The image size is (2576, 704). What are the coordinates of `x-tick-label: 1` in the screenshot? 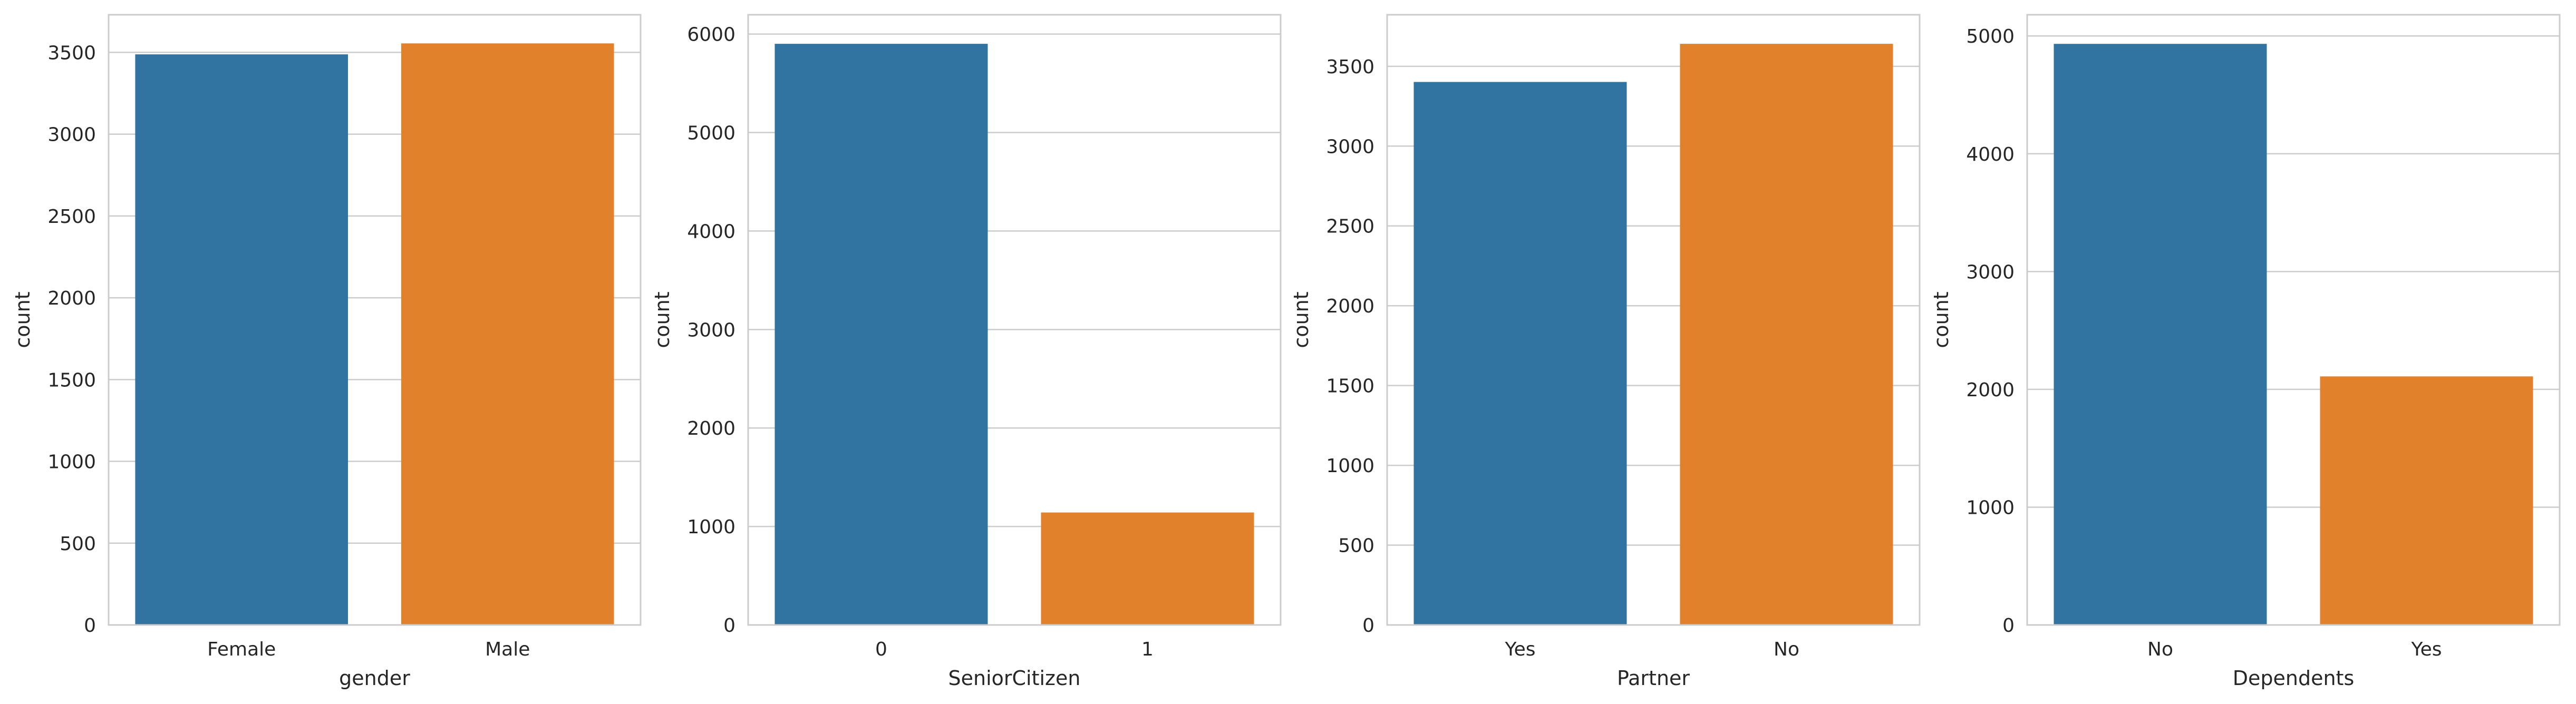 It's located at (1147, 649).